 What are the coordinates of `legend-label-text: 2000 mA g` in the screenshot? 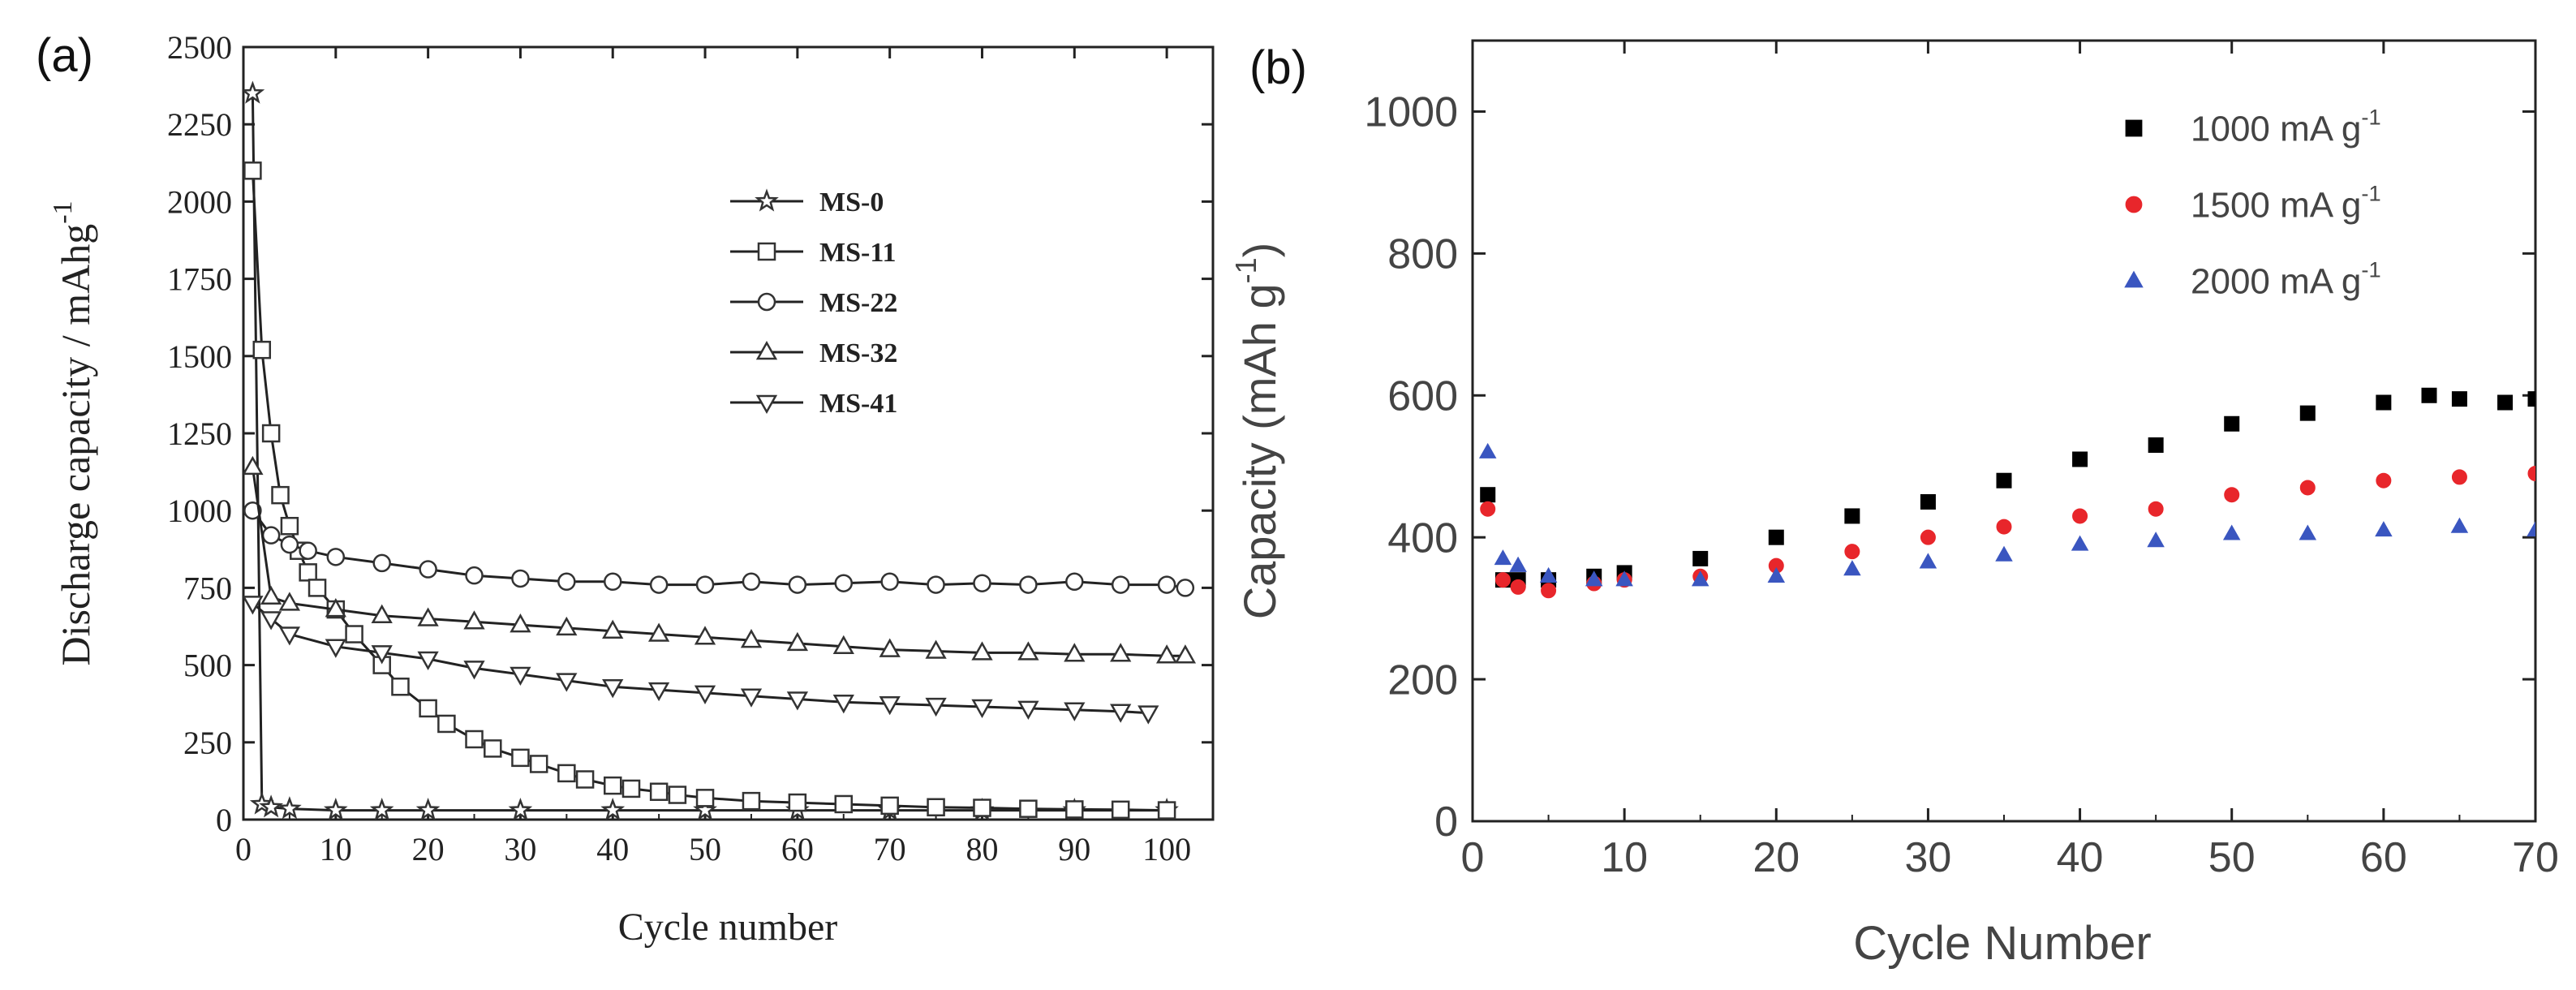 It's located at (2276, 281).